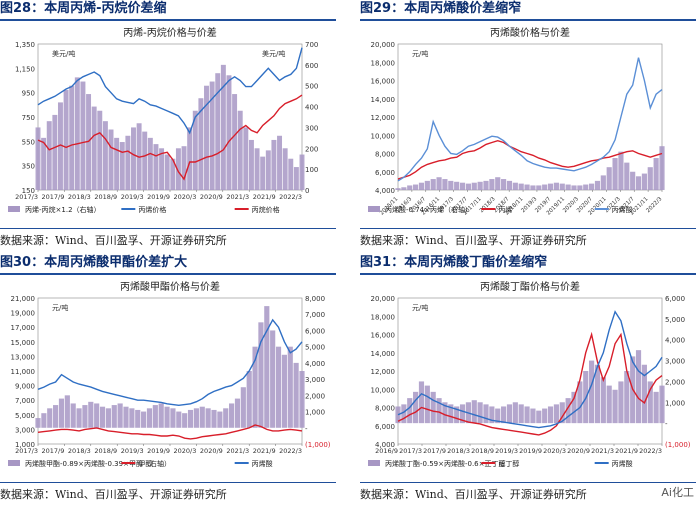 The height and width of the screenshot is (508, 700). What do you see at coordinates (25, 430) in the screenshot?
I see `y-tick-left: 3,000` at bounding box center [25, 430].